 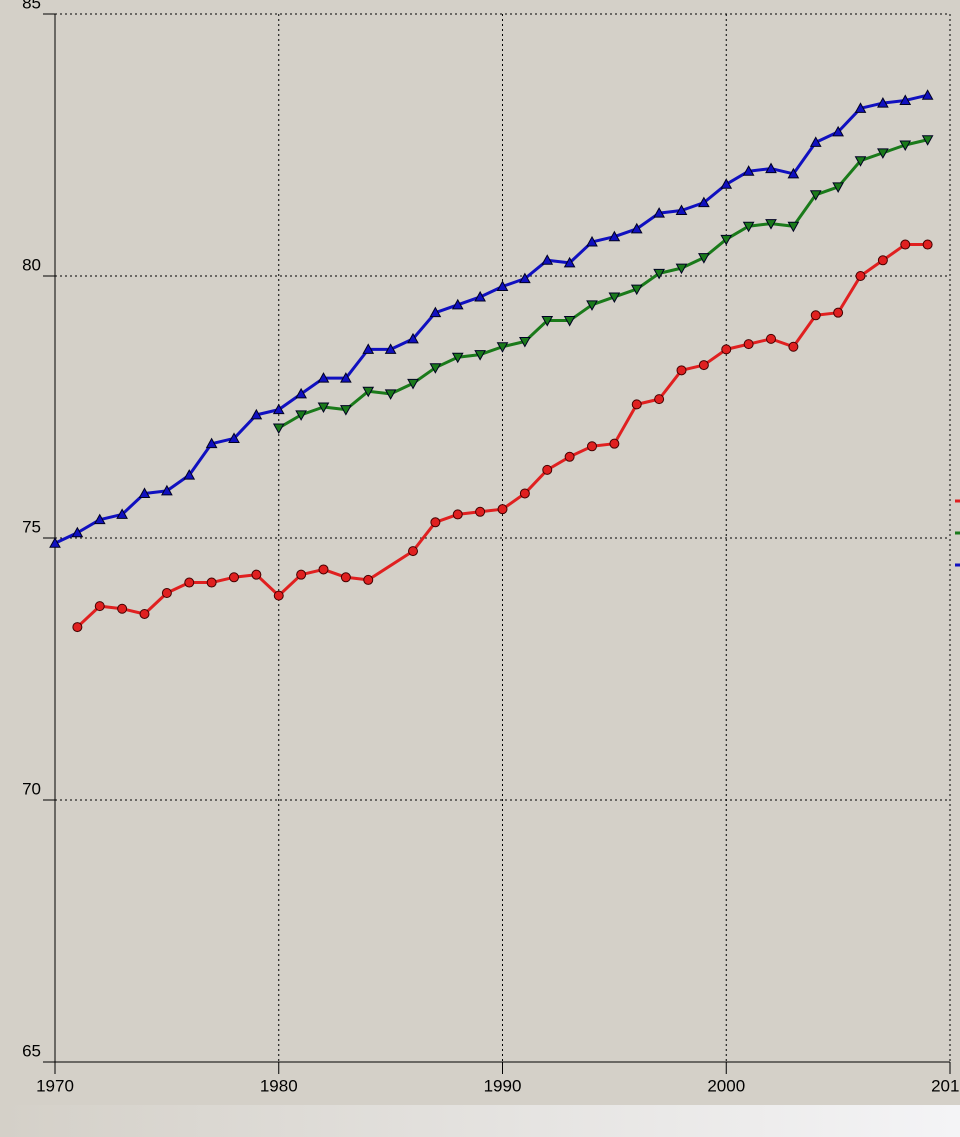 What do you see at coordinates (945, 1085) in the screenshot?
I see `x-tick-label: 2010` at bounding box center [945, 1085].